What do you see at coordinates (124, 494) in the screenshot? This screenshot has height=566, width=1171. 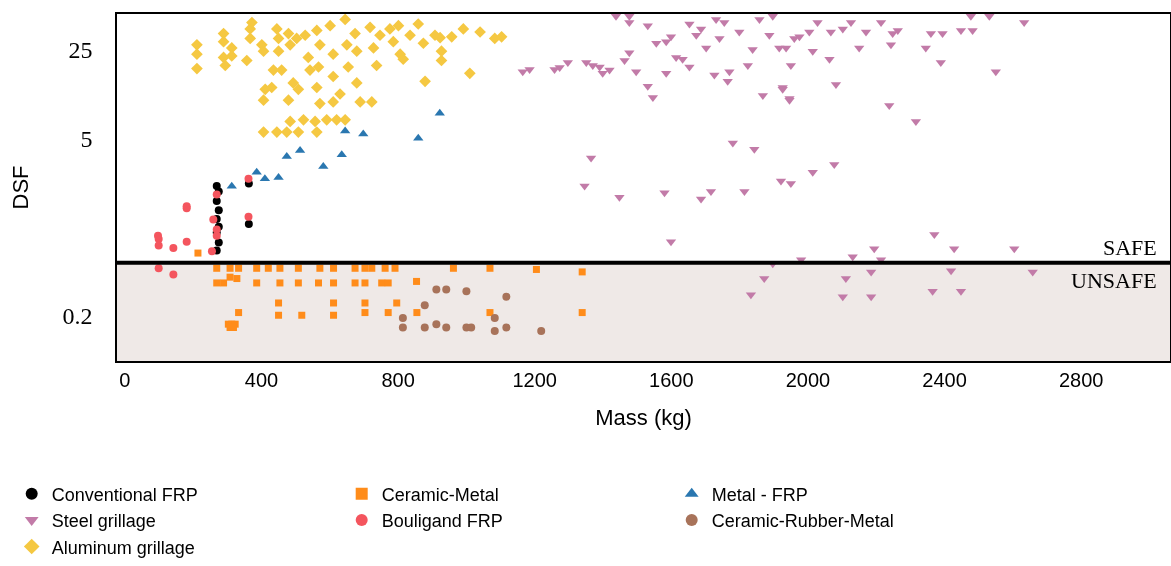 I see `legend-label: Conventional FRP` at bounding box center [124, 494].